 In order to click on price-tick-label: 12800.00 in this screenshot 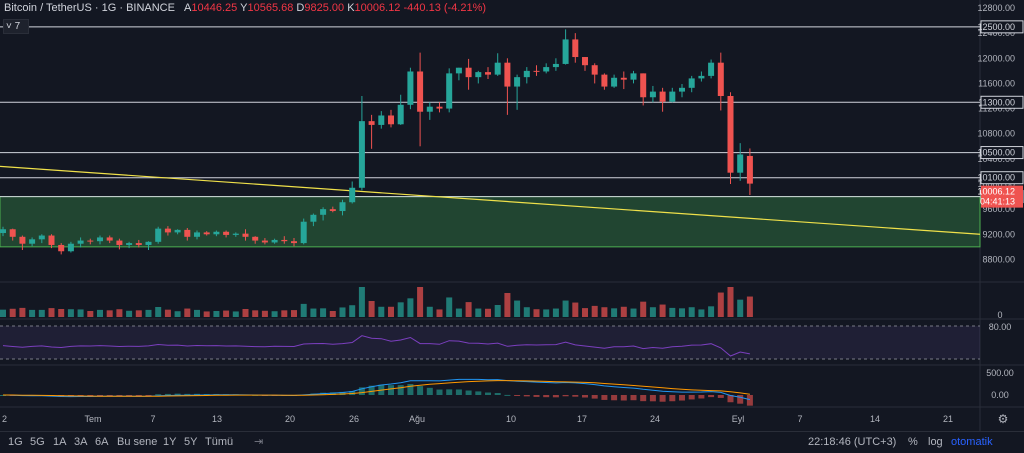, I will do `click(996, 8)`.